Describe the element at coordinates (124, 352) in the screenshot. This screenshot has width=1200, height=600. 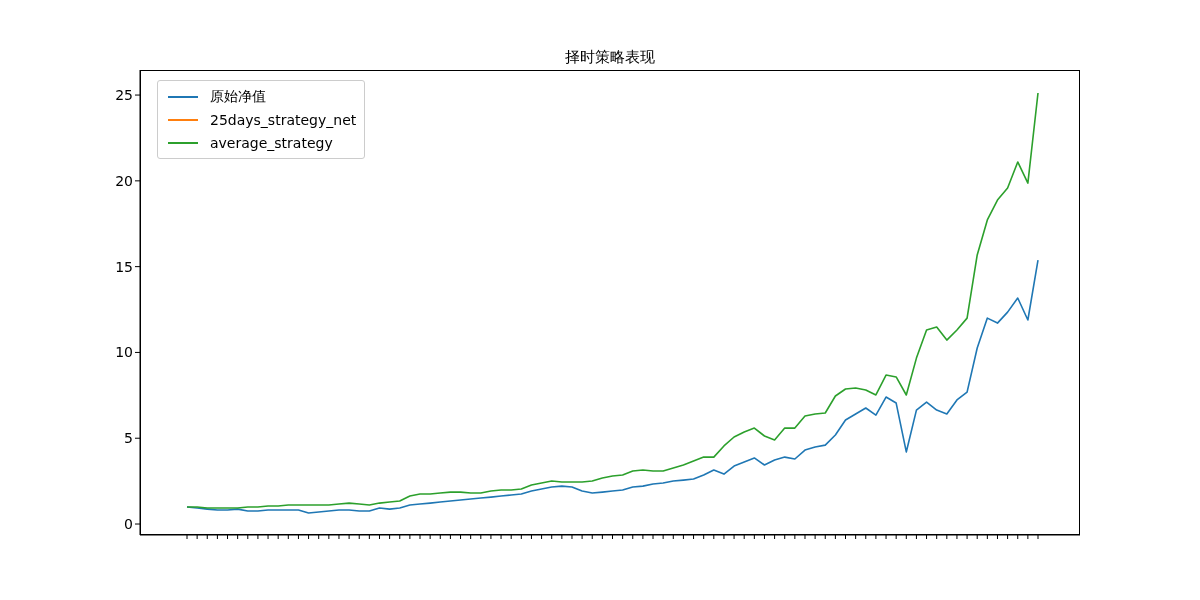
I see `y-tick-label: 10` at that location.